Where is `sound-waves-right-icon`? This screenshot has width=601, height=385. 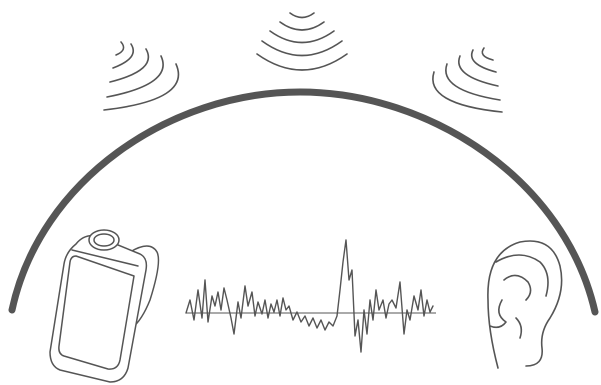 sound-waves-right-icon is located at coordinates (467, 80).